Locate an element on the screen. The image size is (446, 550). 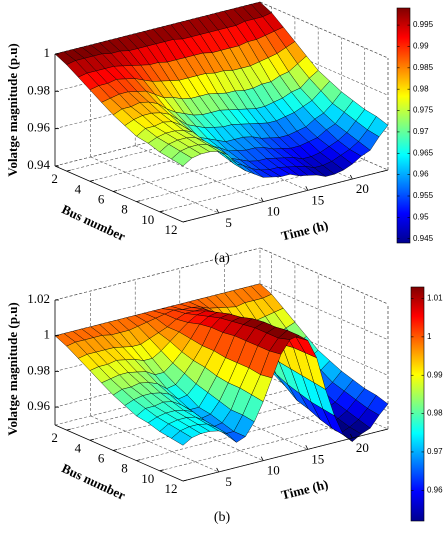
colorbar-tick-label: 0.955 is located at coordinates (423, 195).